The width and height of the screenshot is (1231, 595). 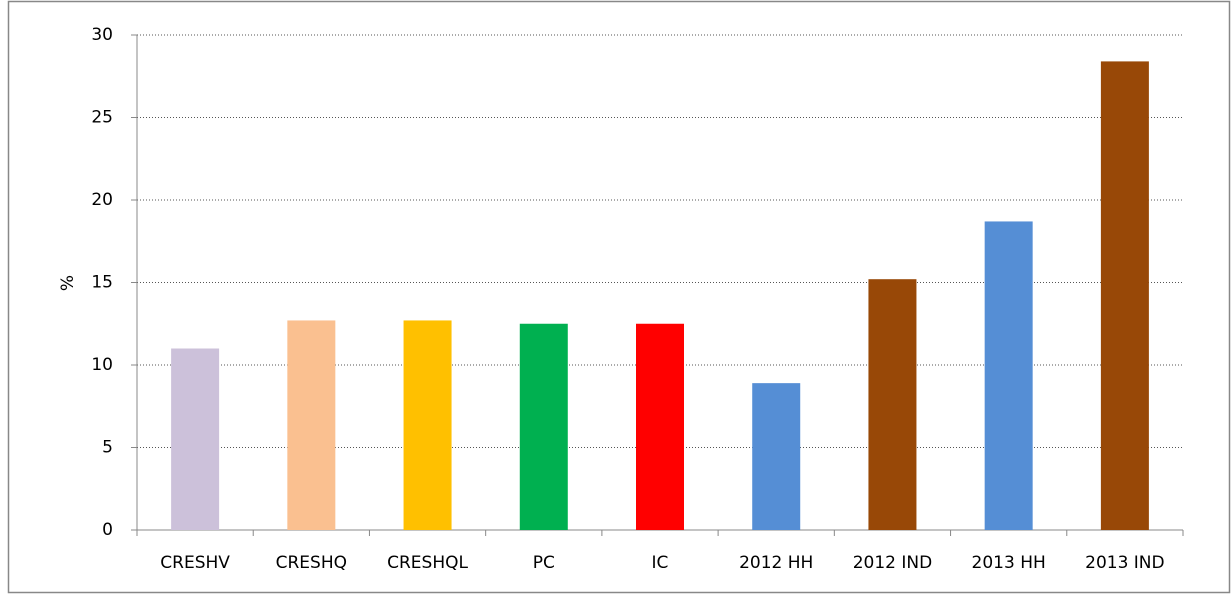 What do you see at coordinates (102, 118) in the screenshot?
I see `y-tick-label: 25` at bounding box center [102, 118].